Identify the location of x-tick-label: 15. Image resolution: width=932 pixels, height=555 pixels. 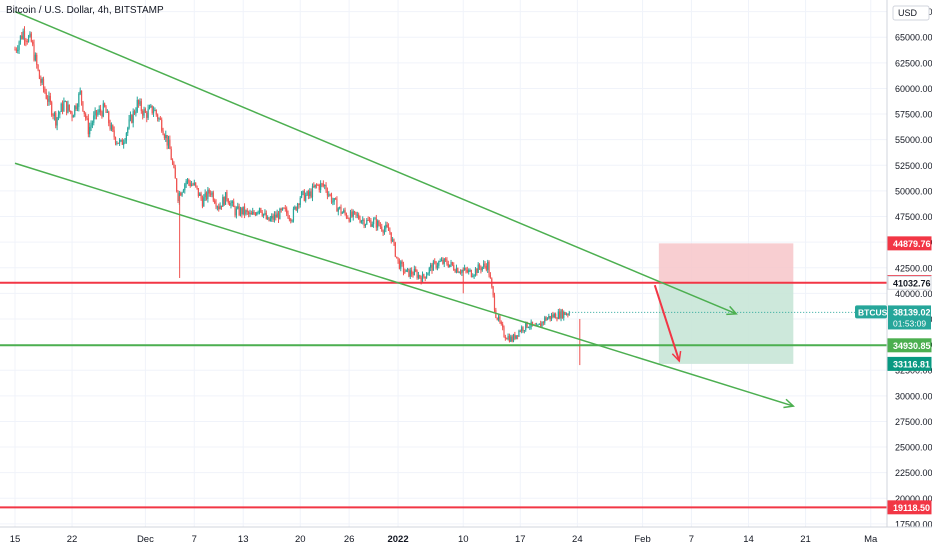
(15, 539).